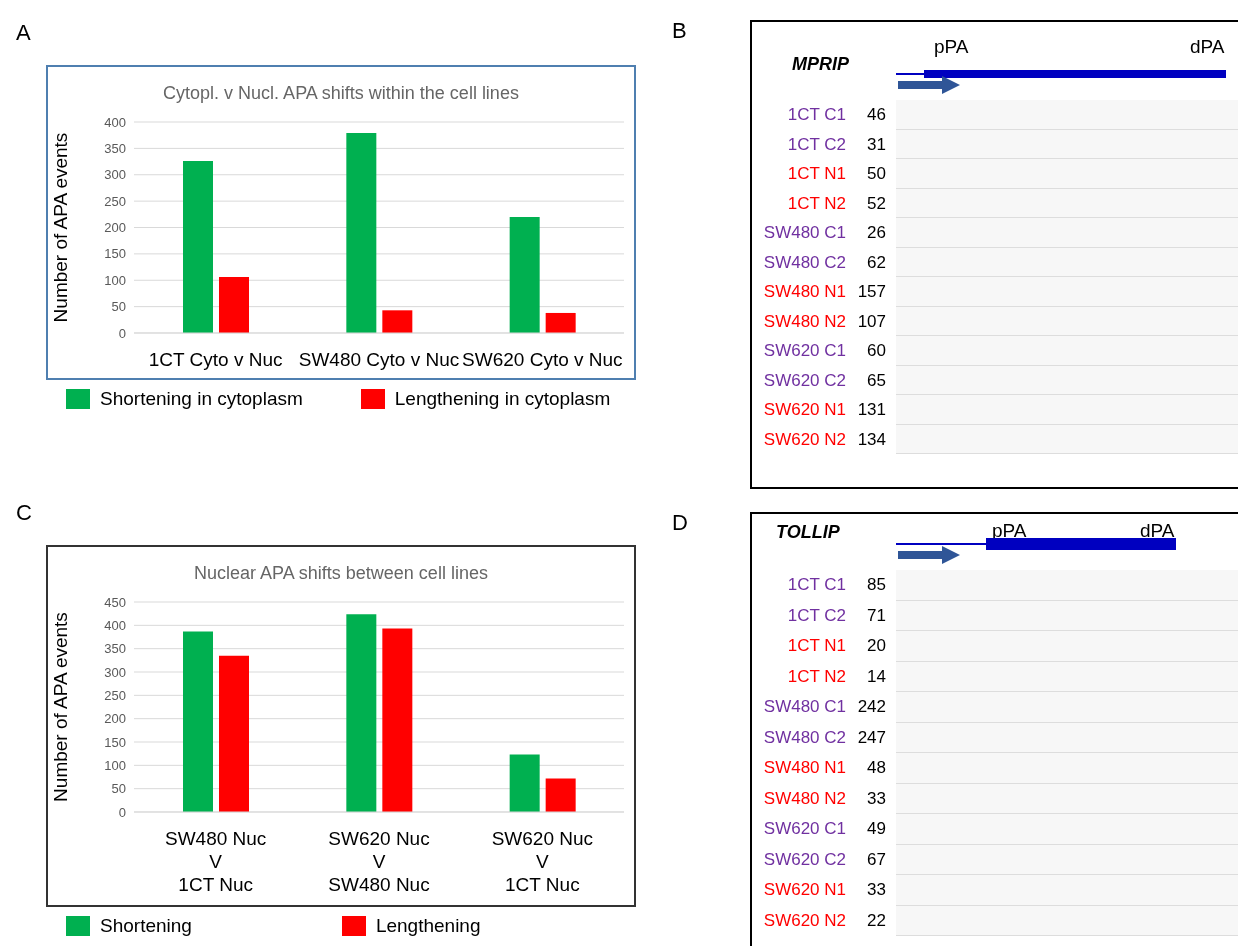  Describe the element at coordinates (876, 203) in the screenshot. I see `data-label: 52` at that location.